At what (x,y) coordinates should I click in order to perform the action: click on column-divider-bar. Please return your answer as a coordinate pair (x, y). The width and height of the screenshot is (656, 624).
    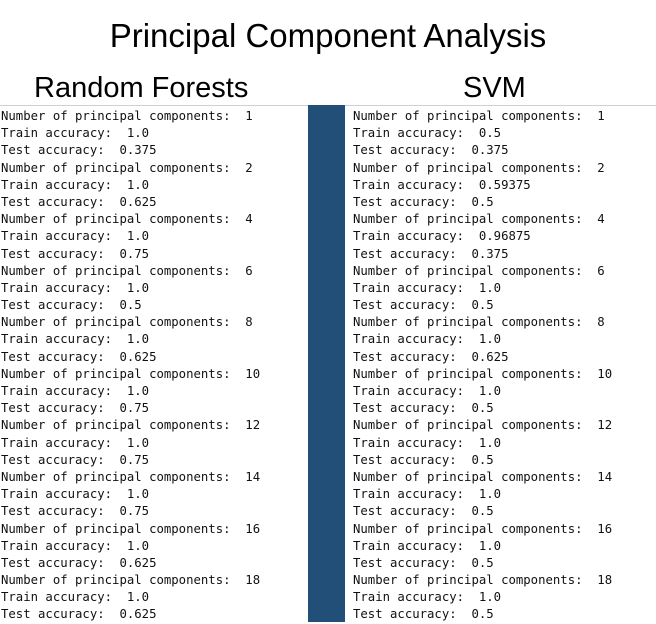
    Looking at the image, I should click on (326, 363).